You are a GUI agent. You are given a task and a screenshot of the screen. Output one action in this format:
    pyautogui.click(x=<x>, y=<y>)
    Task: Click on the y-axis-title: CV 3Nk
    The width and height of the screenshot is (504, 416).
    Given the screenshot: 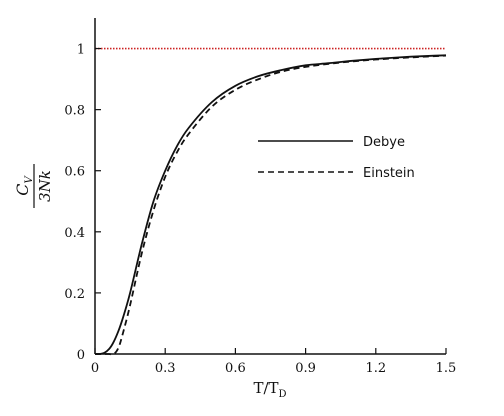 What is the action you would take?
    pyautogui.click(x=33, y=186)
    